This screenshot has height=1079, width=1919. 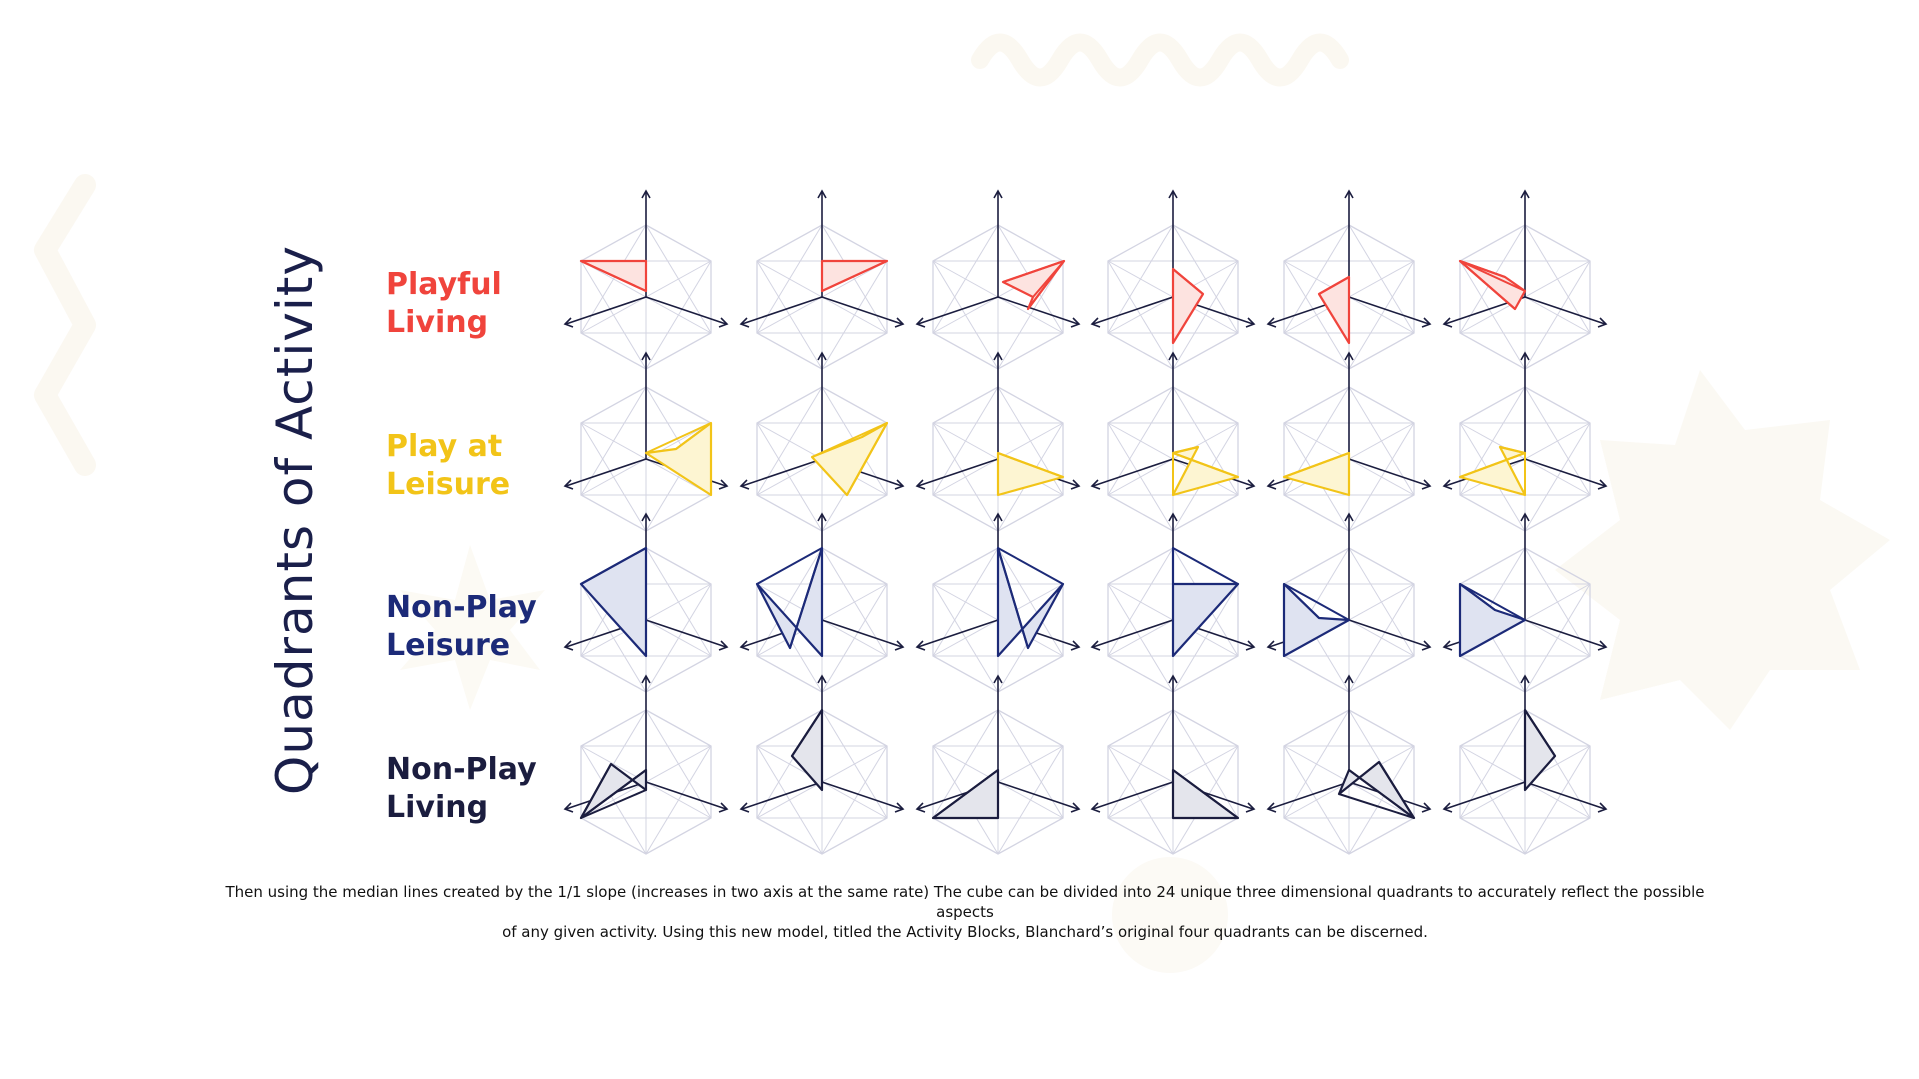 I want to click on row-label-non-play-leisure: Non-Play Leisure, so click(x=461, y=627).